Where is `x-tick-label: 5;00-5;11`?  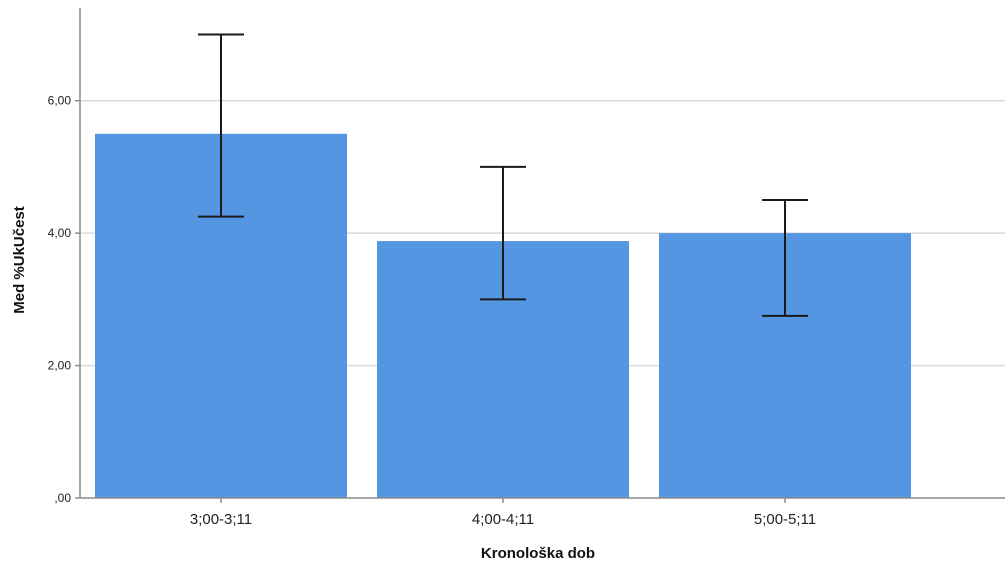 x-tick-label: 5;00-5;11 is located at coordinates (785, 519).